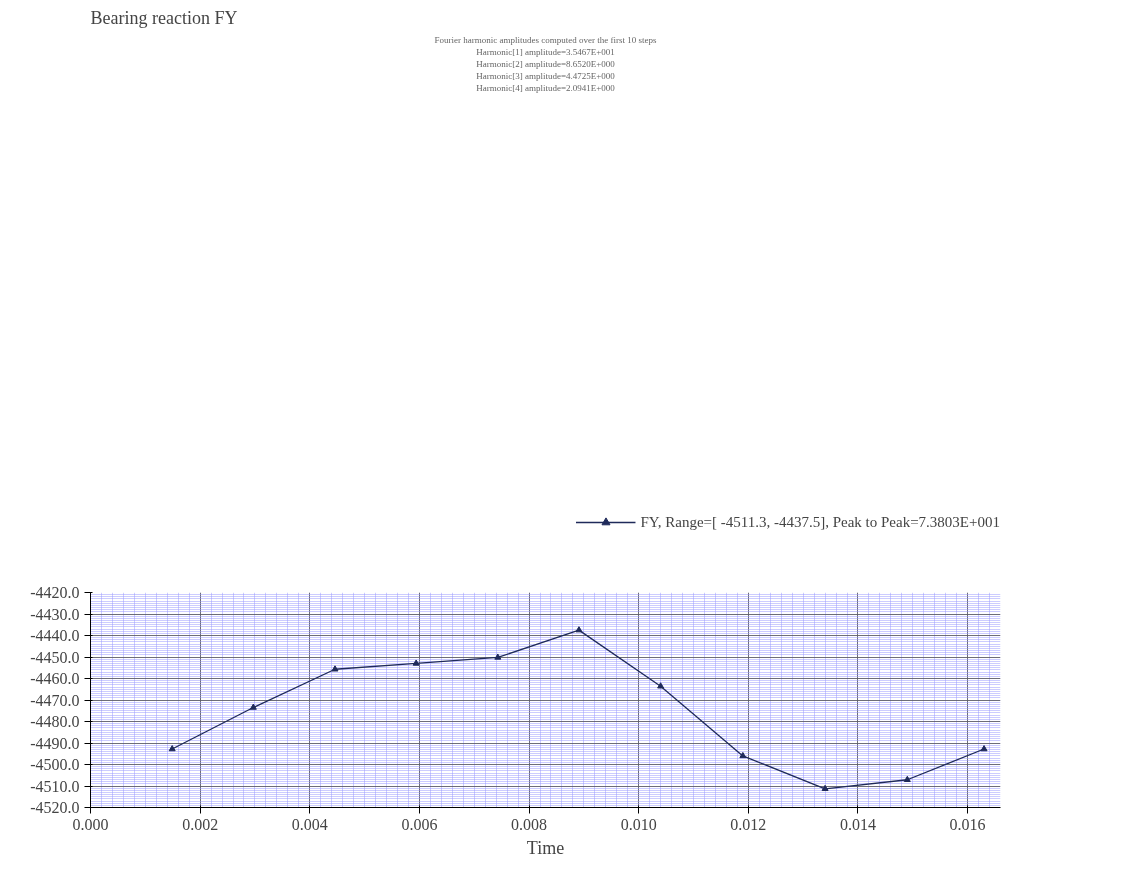  Describe the element at coordinates (529, 824) in the screenshot. I see `x-tick-label: 0.008` at that location.